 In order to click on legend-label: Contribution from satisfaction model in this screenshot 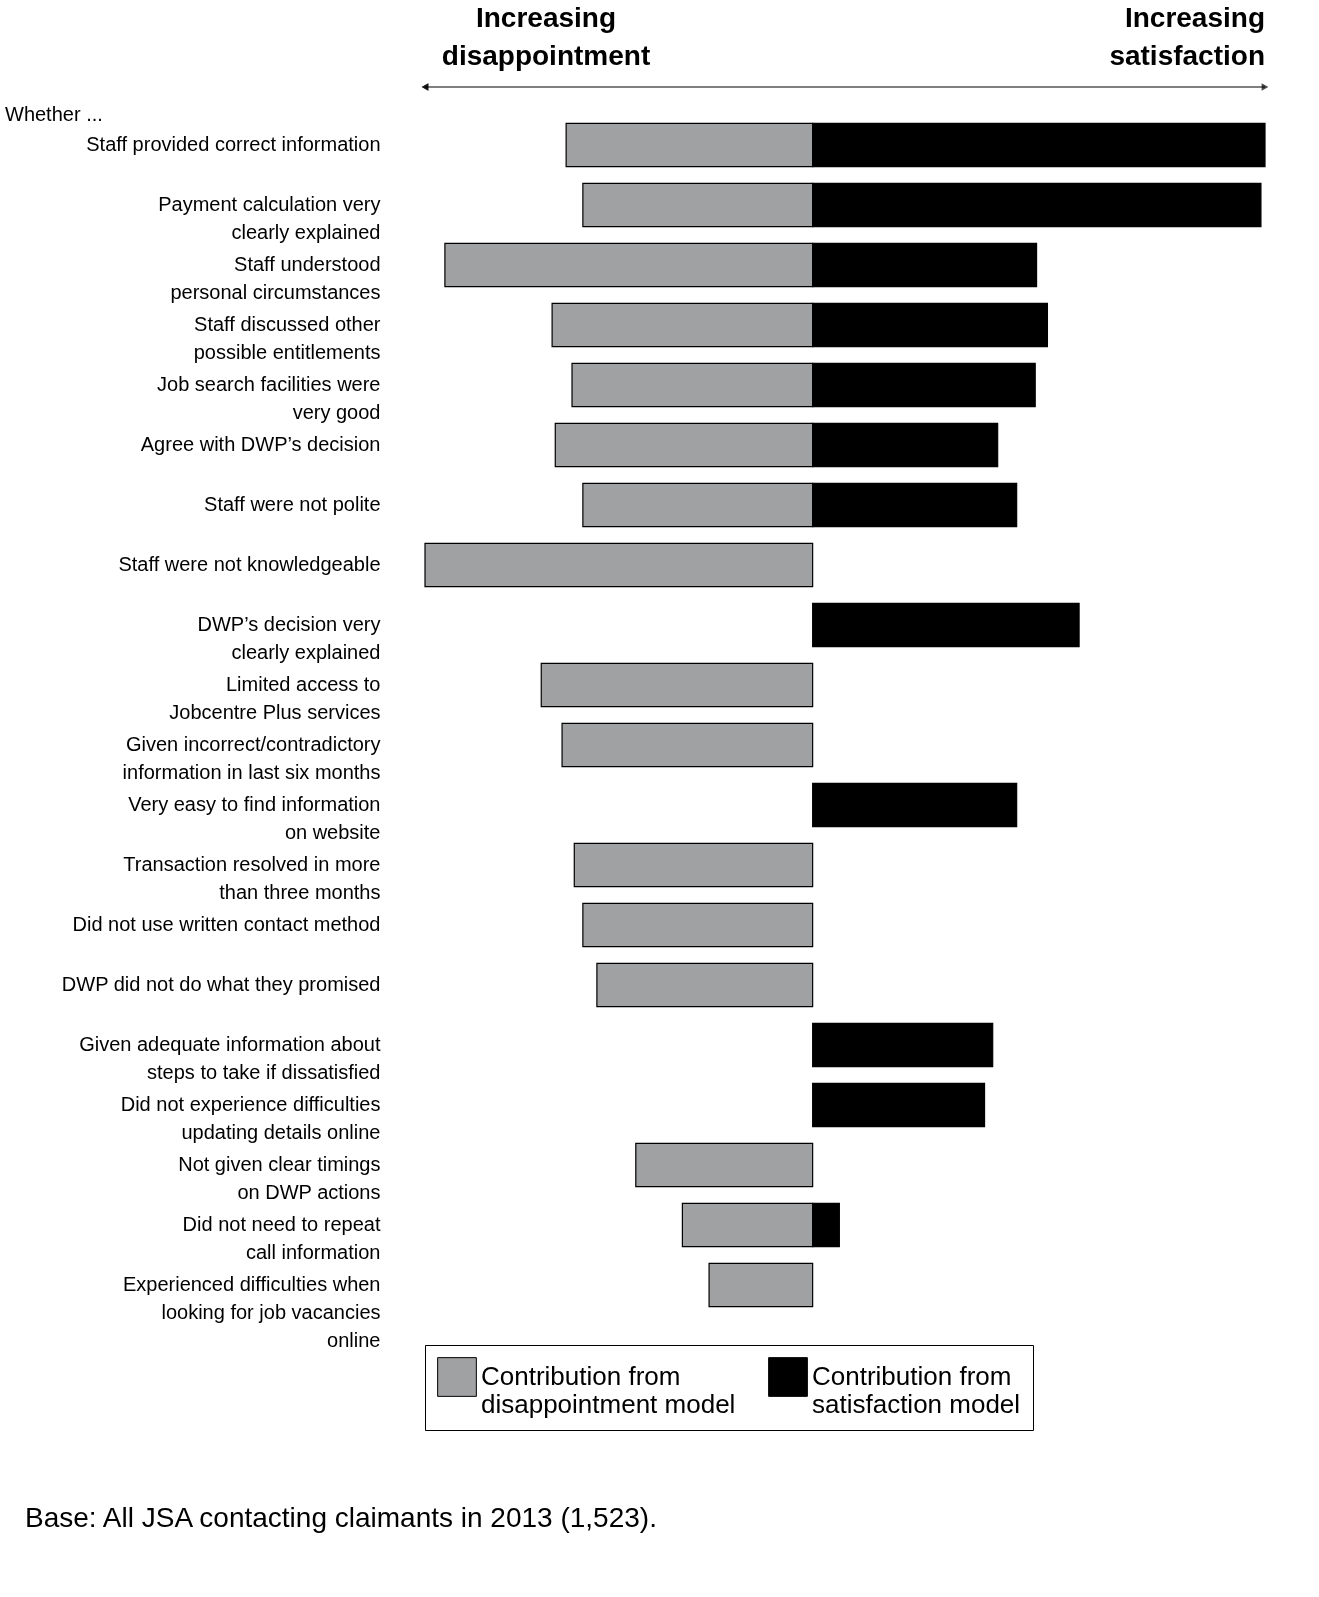, I will do `click(916, 1390)`.